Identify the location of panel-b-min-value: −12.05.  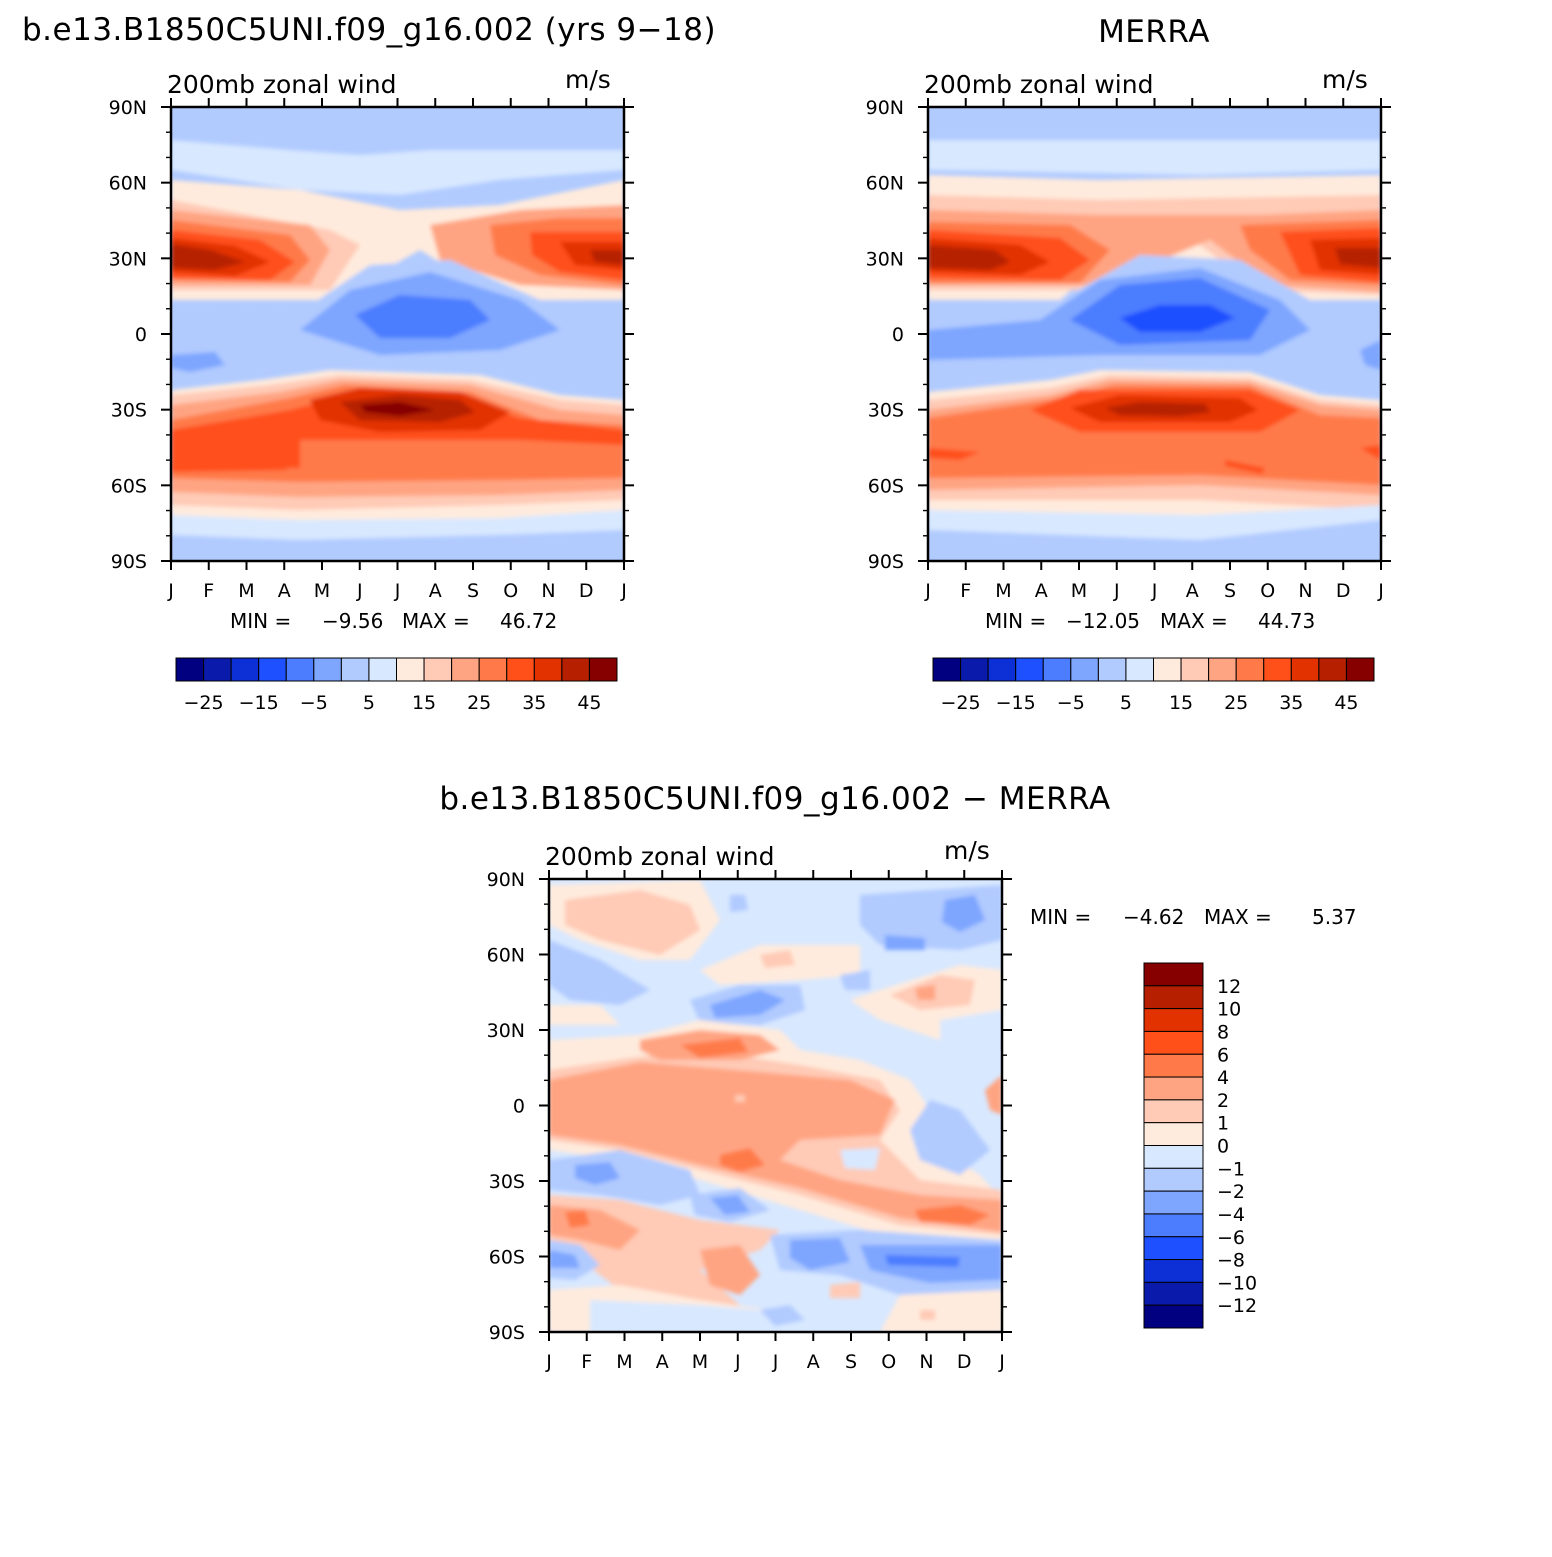
(1103, 621).